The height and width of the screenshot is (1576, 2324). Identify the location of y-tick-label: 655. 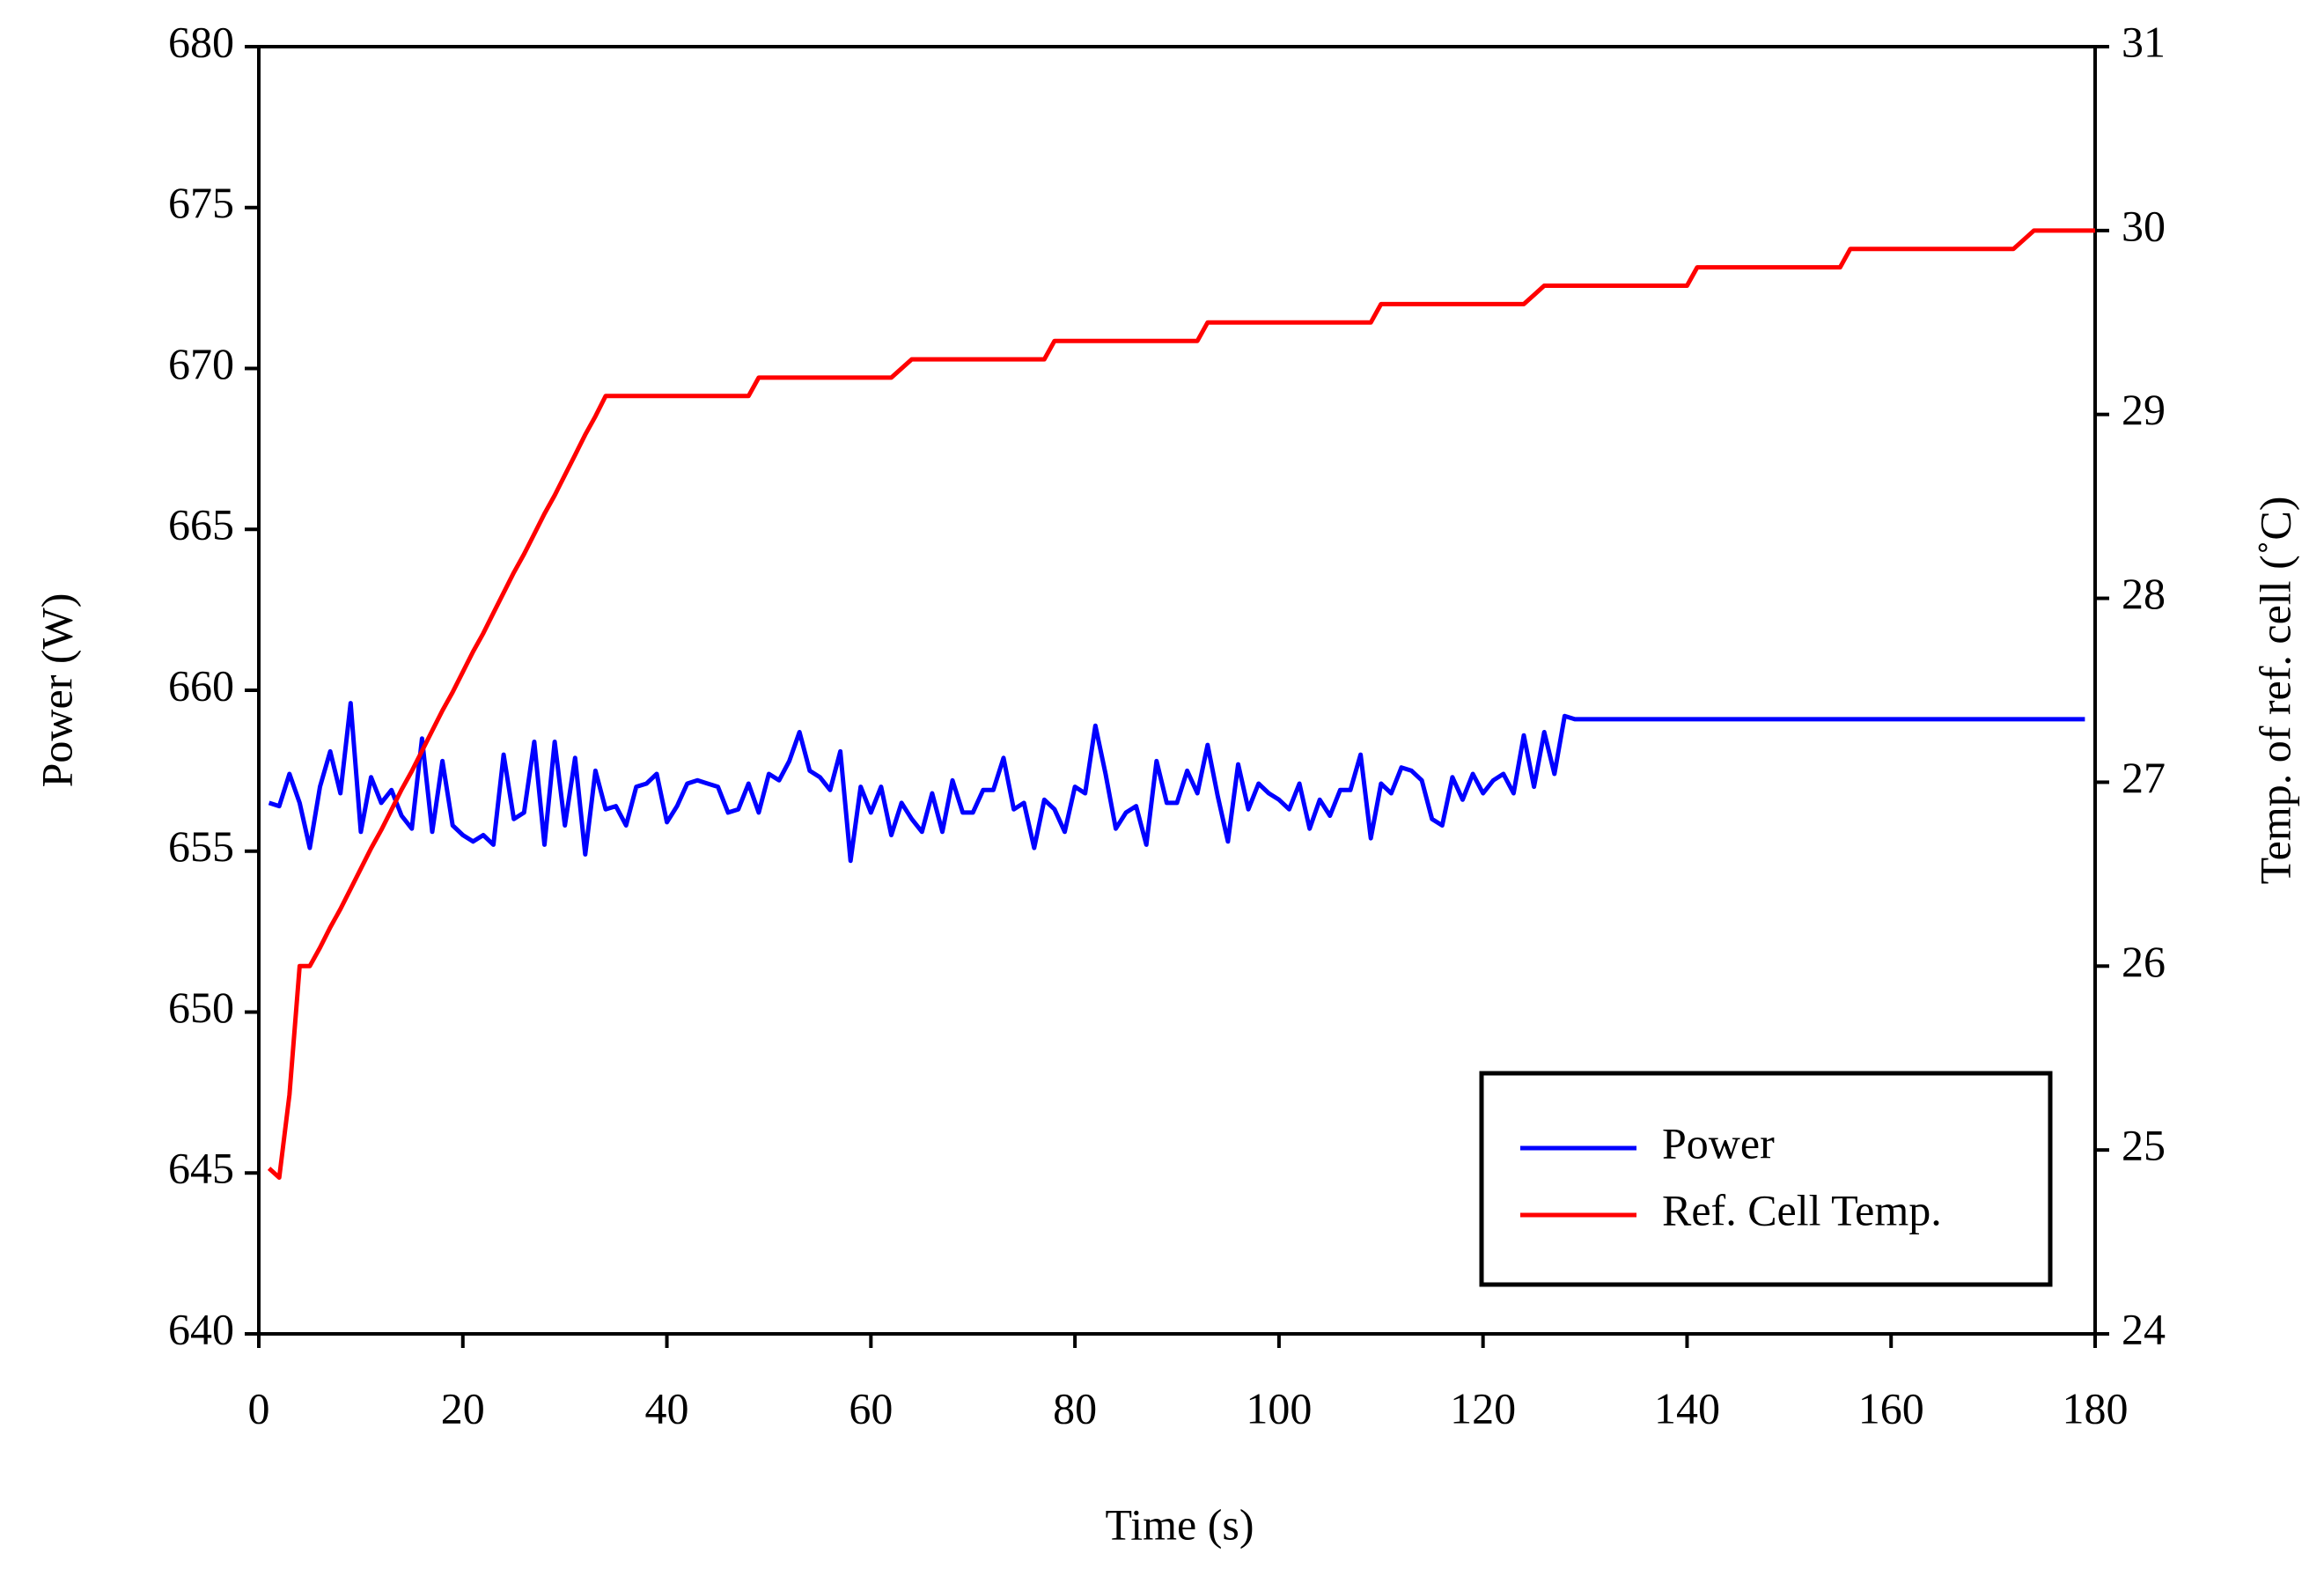
(201, 846).